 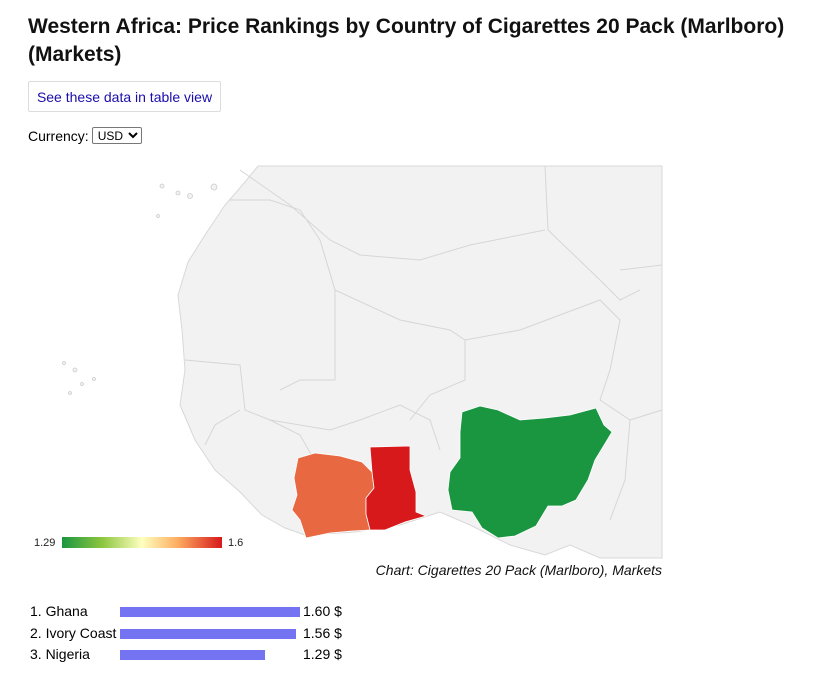 What do you see at coordinates (322, 611) in the screenshot?
I see `ranking-value: 1.60 $` at bounding box center [322, 611].